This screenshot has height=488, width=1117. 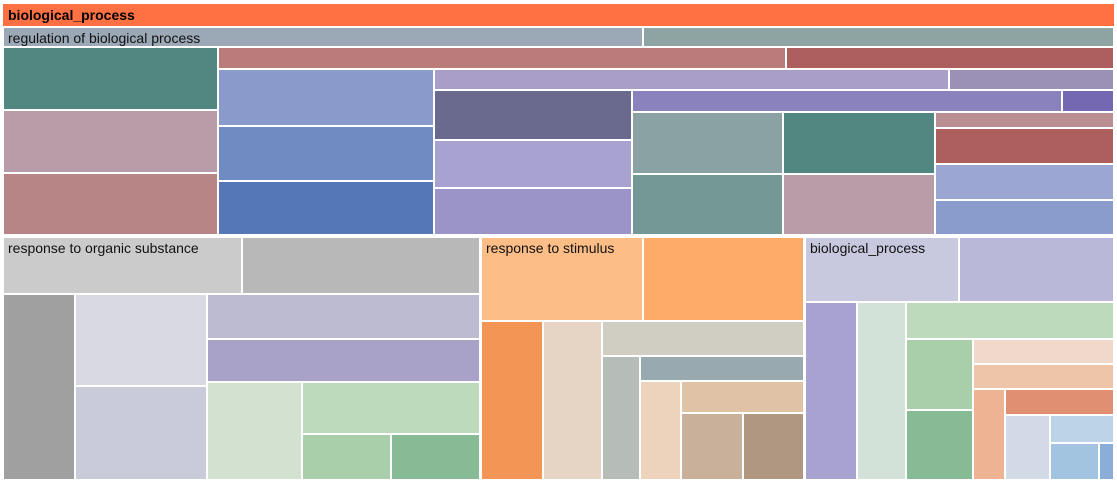 I want to click on root-header-bar: biological_process, so click(x=558, y=15).